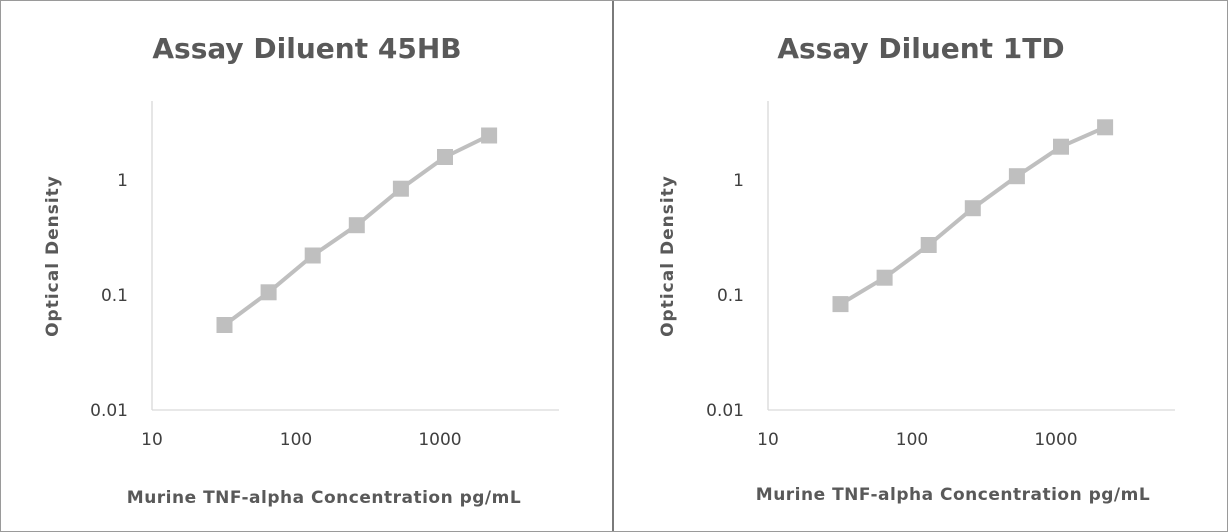 Image resolution: width=1228 pixels, height=532 pixels. Describe the element at coordinates (613, 266) in the screenshot. I see `panel-divider` at that location.